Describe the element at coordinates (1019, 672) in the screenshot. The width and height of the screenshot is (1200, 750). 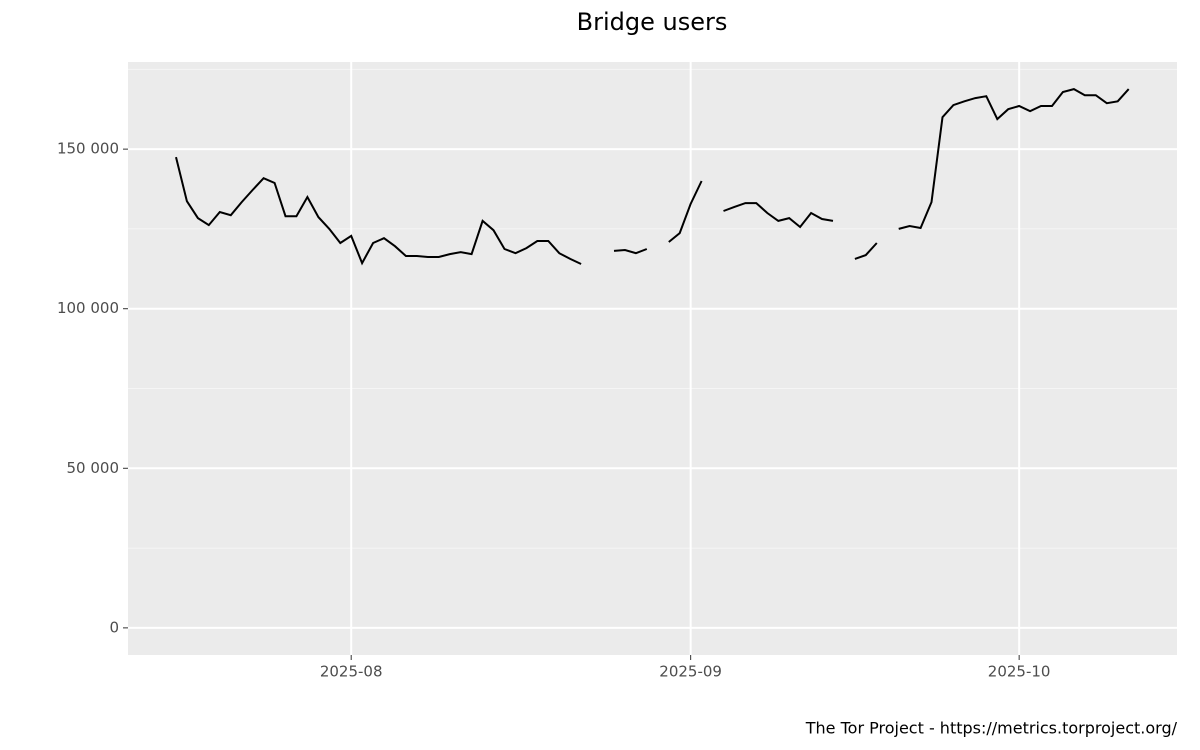
I see `x-tick-label: 2025-10` at that location.